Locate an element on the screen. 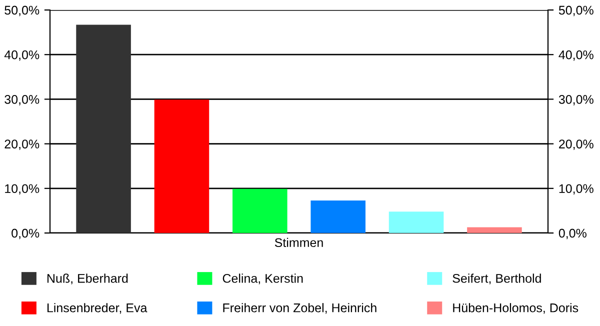 The image size is (600, 326). text: 0,0% is located at coordinates (572, 234).